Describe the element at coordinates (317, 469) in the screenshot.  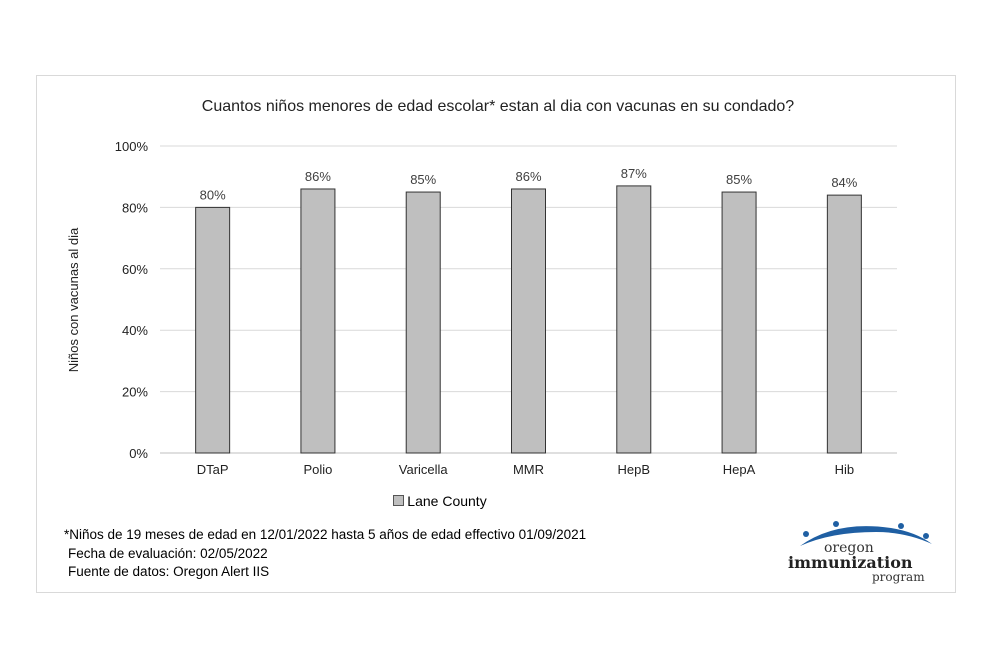
I see `x-tick-label: Polio` at that location.